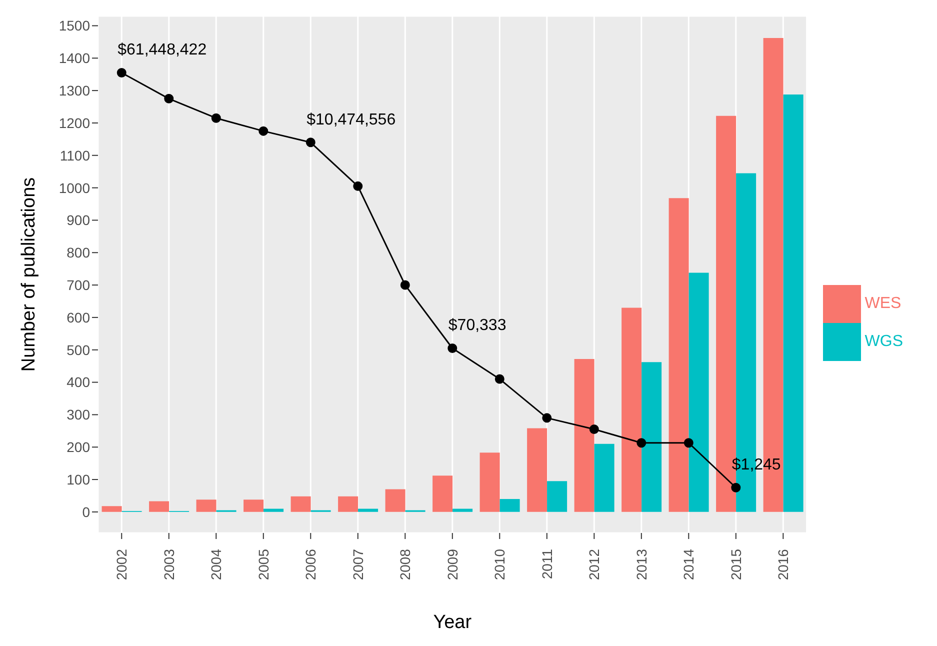 The width and height of the screenshot is (937, 646). I want to click on x-tick-label: 2010, so click(500, 564).